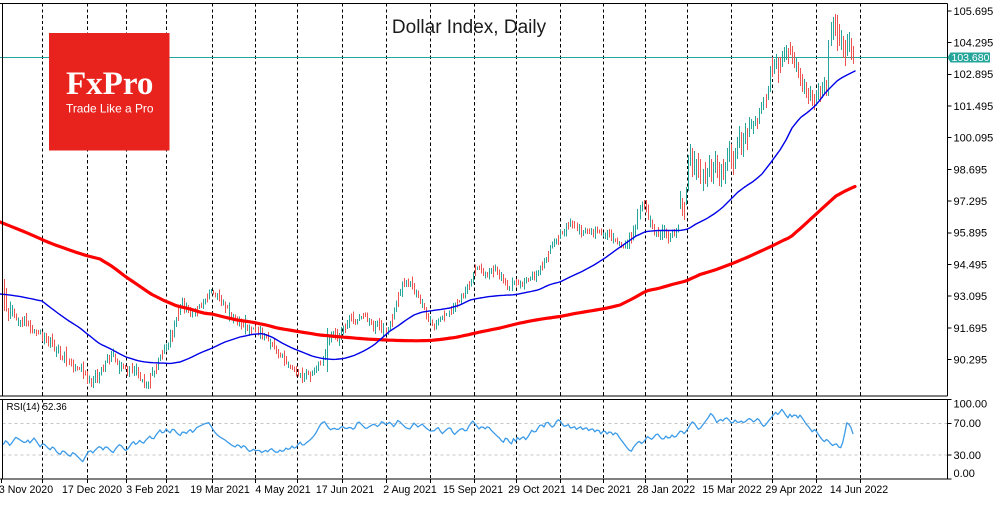 The height and width of the screenshot is (505, 1000). I want to click on svg-text: 4 May 2021, so click(282, 490).